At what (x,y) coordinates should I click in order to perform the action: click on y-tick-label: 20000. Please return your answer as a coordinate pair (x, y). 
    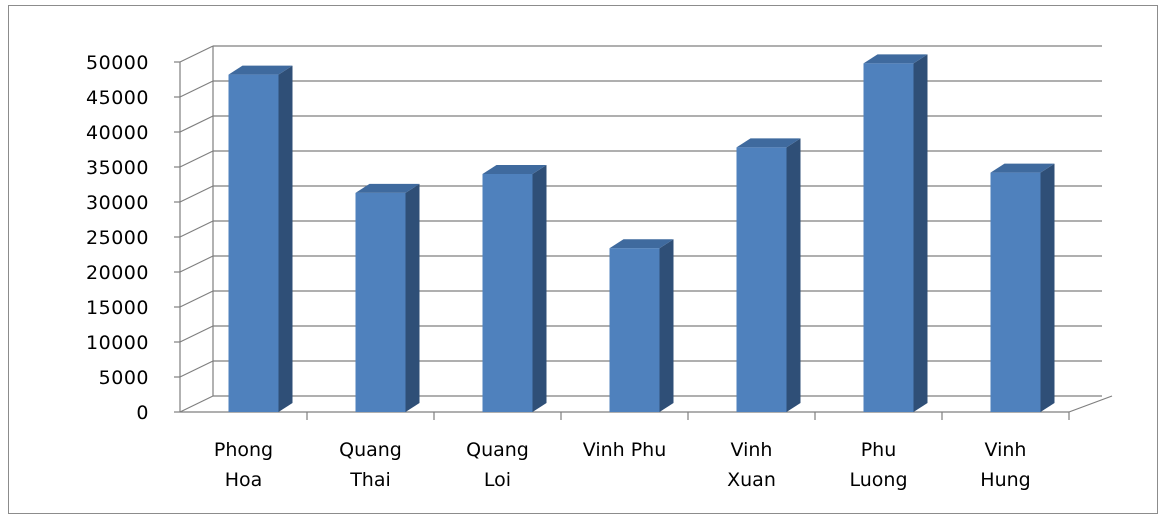
    Looking at the image, I should click on (117, 273).